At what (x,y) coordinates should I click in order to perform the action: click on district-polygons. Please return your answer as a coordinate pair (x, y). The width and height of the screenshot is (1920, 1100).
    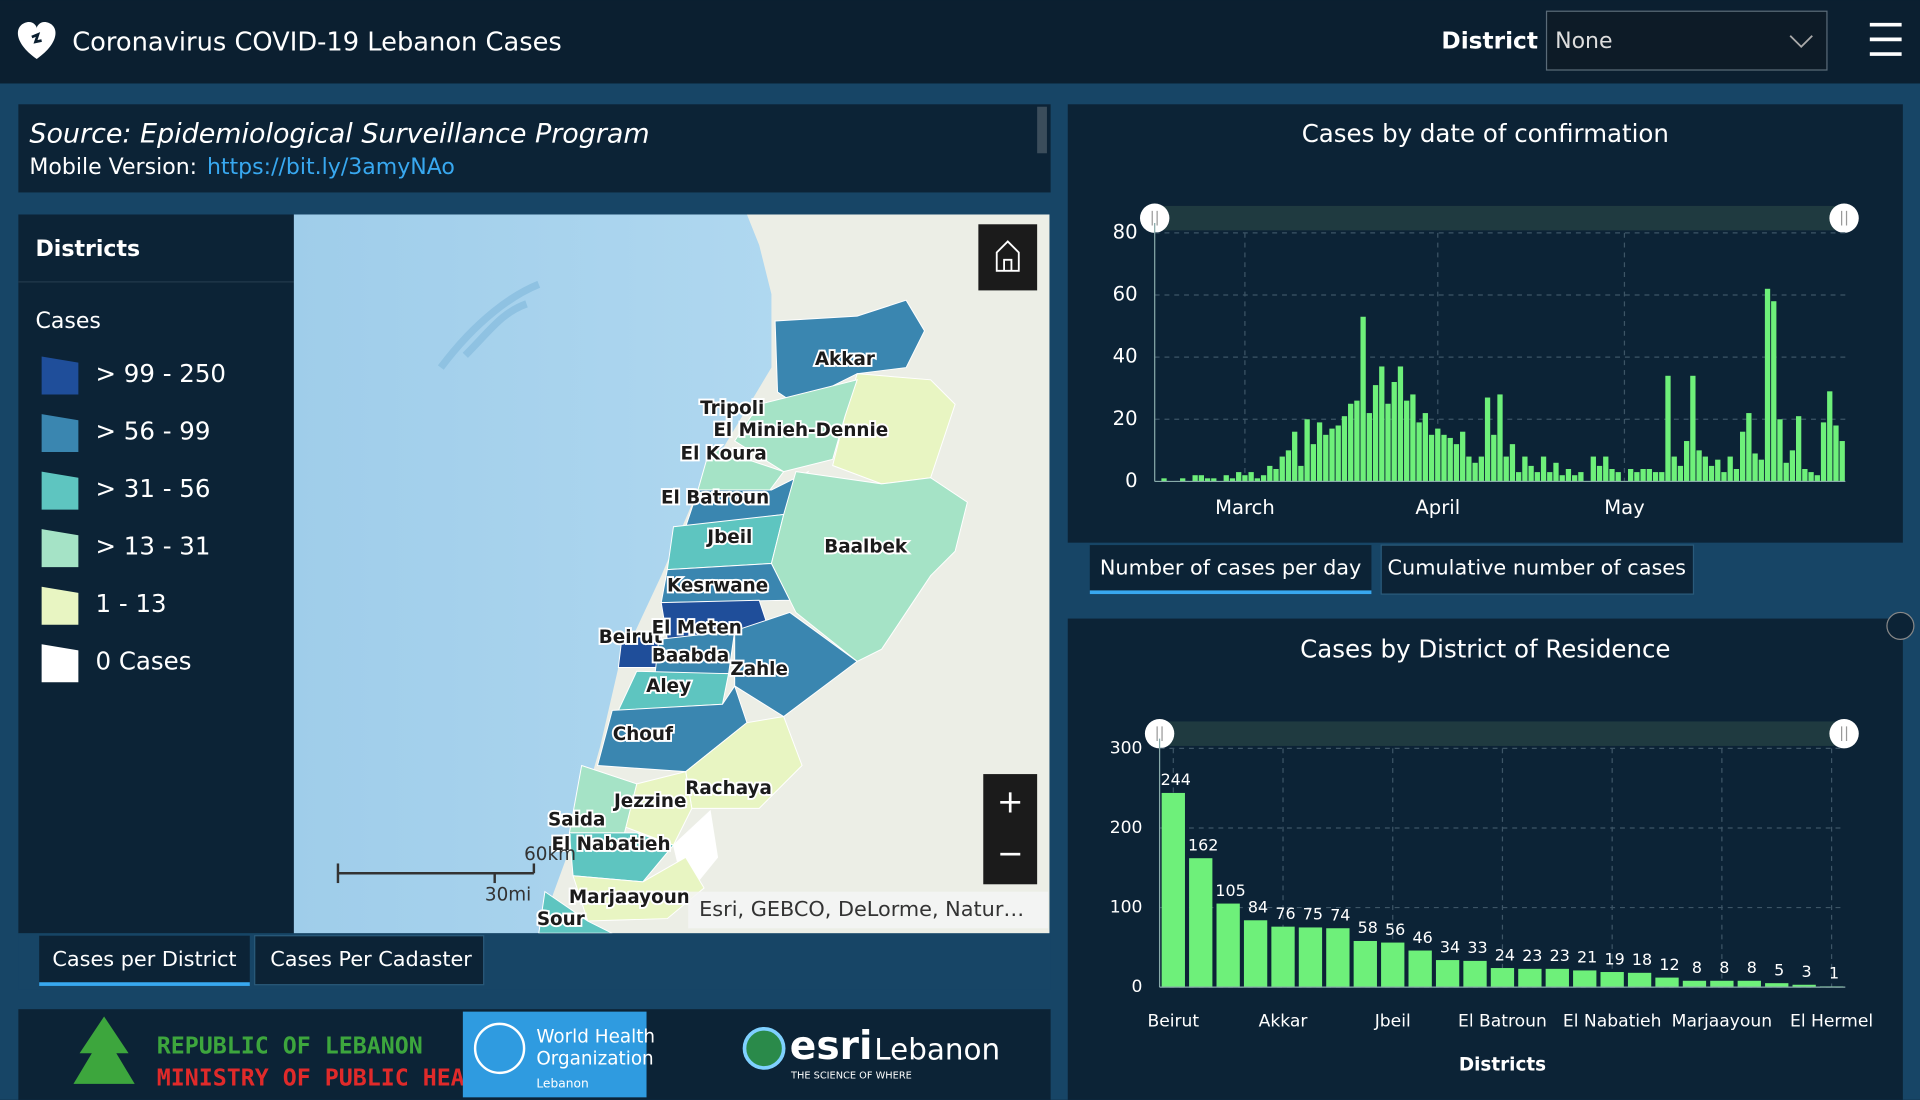
    Looking at the image, I should click on (753, 616).